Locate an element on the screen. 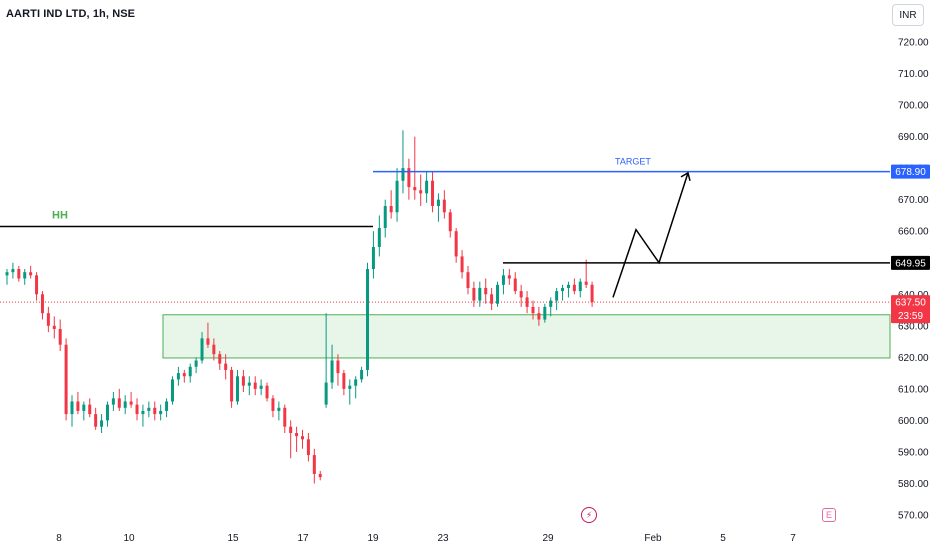 The width and height of the screenshot is (932, 550). x-tick-label: 8 is located at coordinates (59, 538).